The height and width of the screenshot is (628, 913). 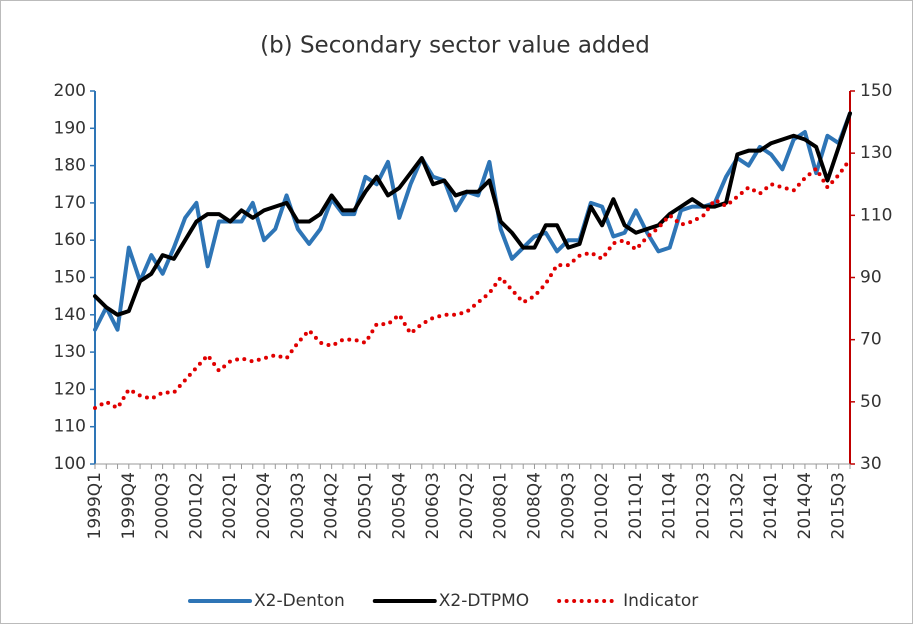 What do you see at coordinates (70, 203) in the screenshot?
I see `y-tick-label: 170` at bounding box center [70, 203].